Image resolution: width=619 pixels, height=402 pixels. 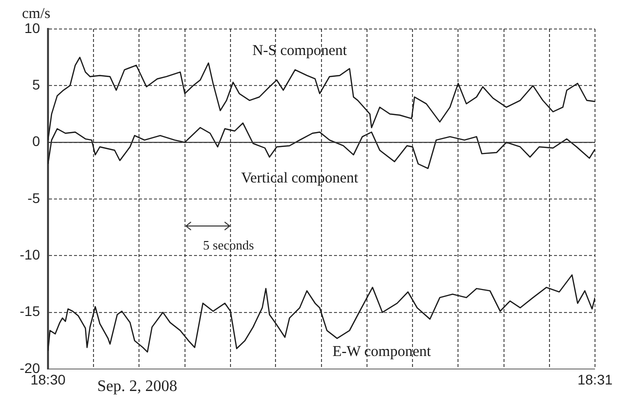 What do you see at coordinates (36, 141) in the screenshot?
I see `y-tick-label: 0` at bounding box center [36, 141].